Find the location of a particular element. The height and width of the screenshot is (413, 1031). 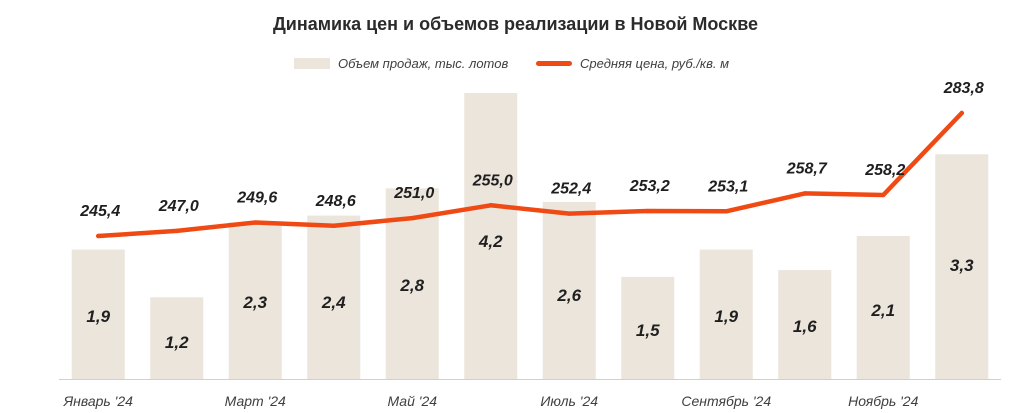

bar-value-label: 3,3 is located at coordinates (962, 265).